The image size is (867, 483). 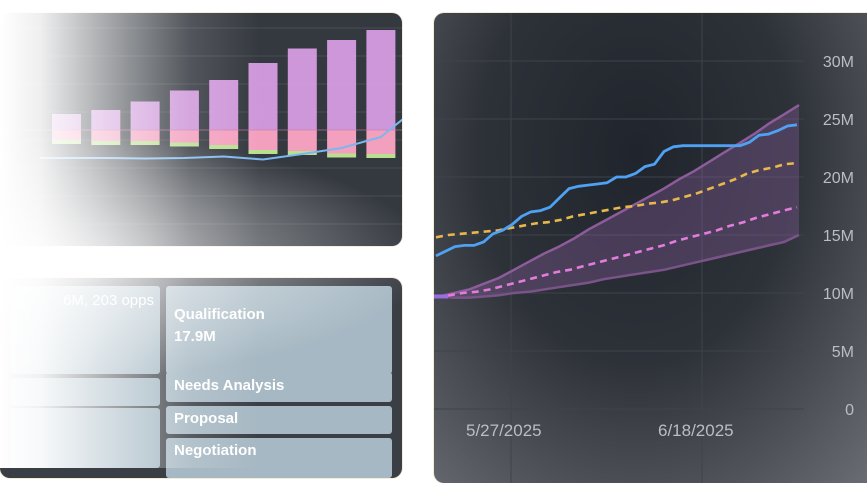 What do you see at coordinates (843, 352) in the screenshot?
I see `y-tick-label: 5M` at bounding box center [843, 352].